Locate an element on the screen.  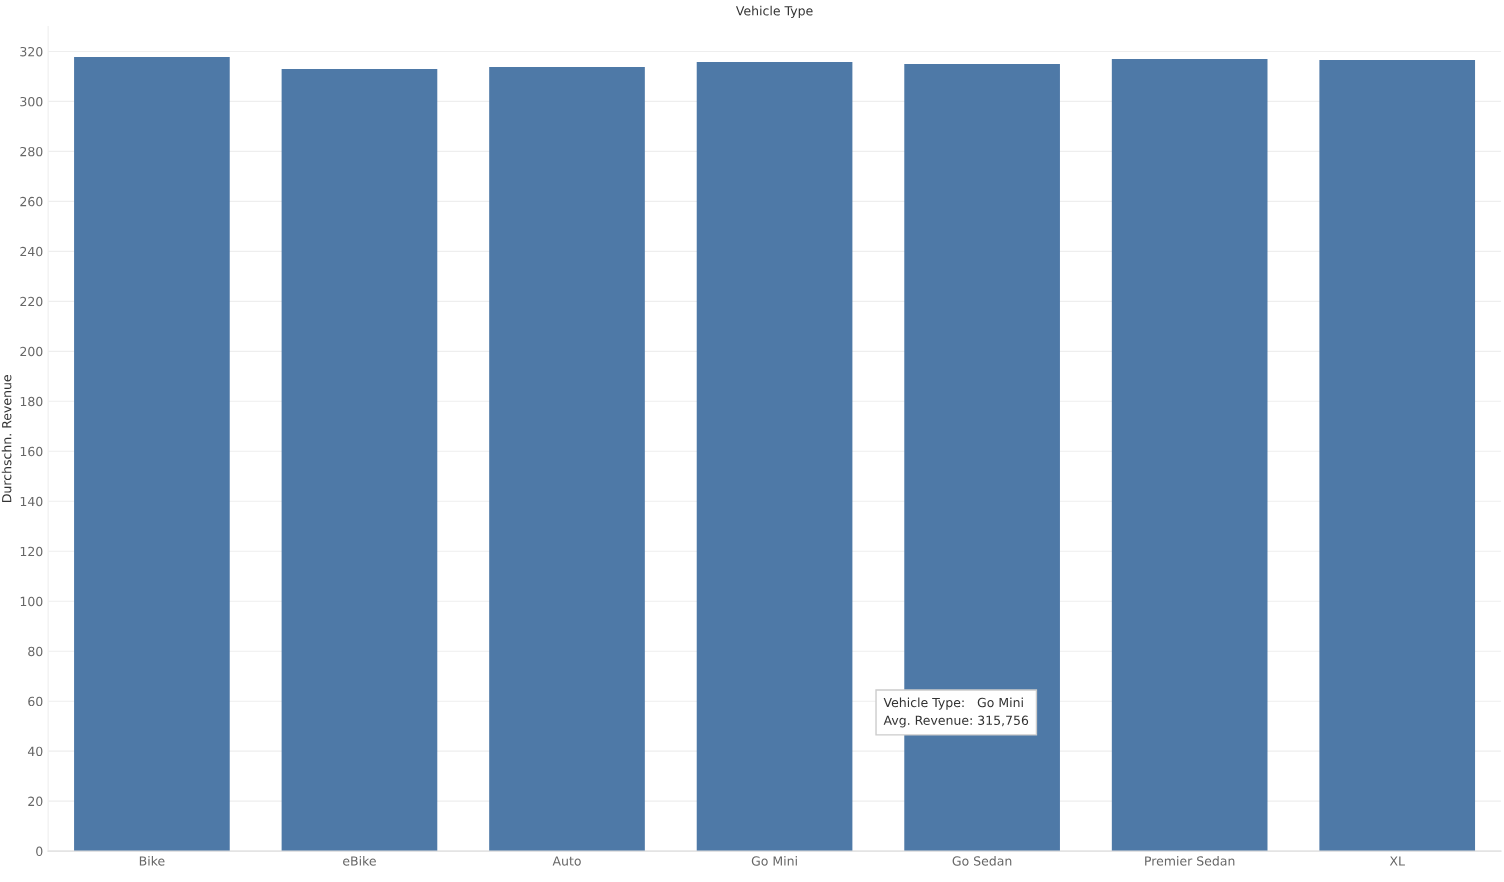
y-tick-label: 80 is located at coordinates (35, 651).